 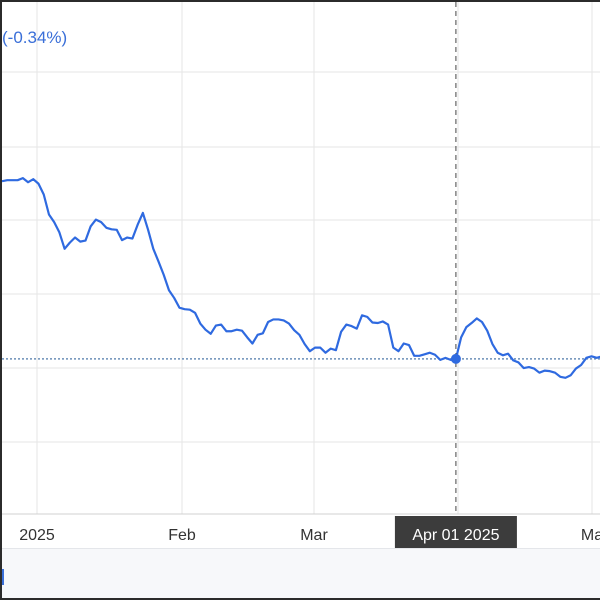 I want to click on crosshair-date-label: Apr 01 2025, so click(x=455, y=535).